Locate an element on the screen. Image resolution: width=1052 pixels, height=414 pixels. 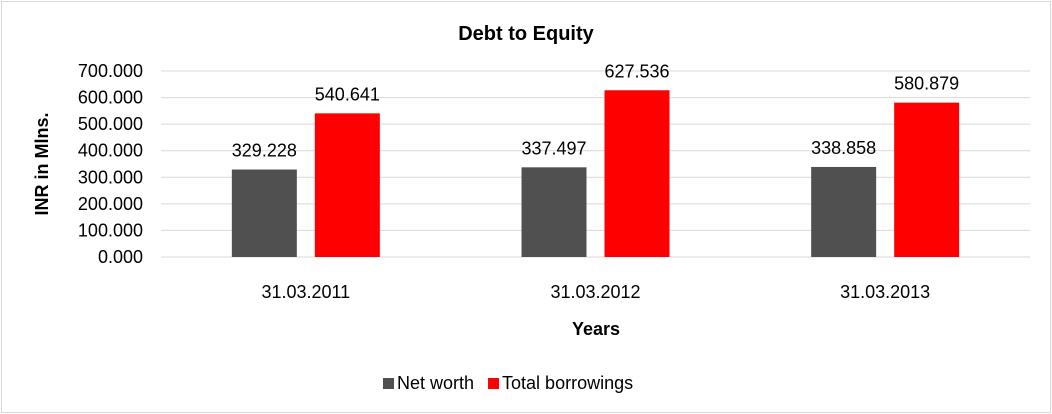
y-tick-label: 100.000 is located at coordinates (110, 230).